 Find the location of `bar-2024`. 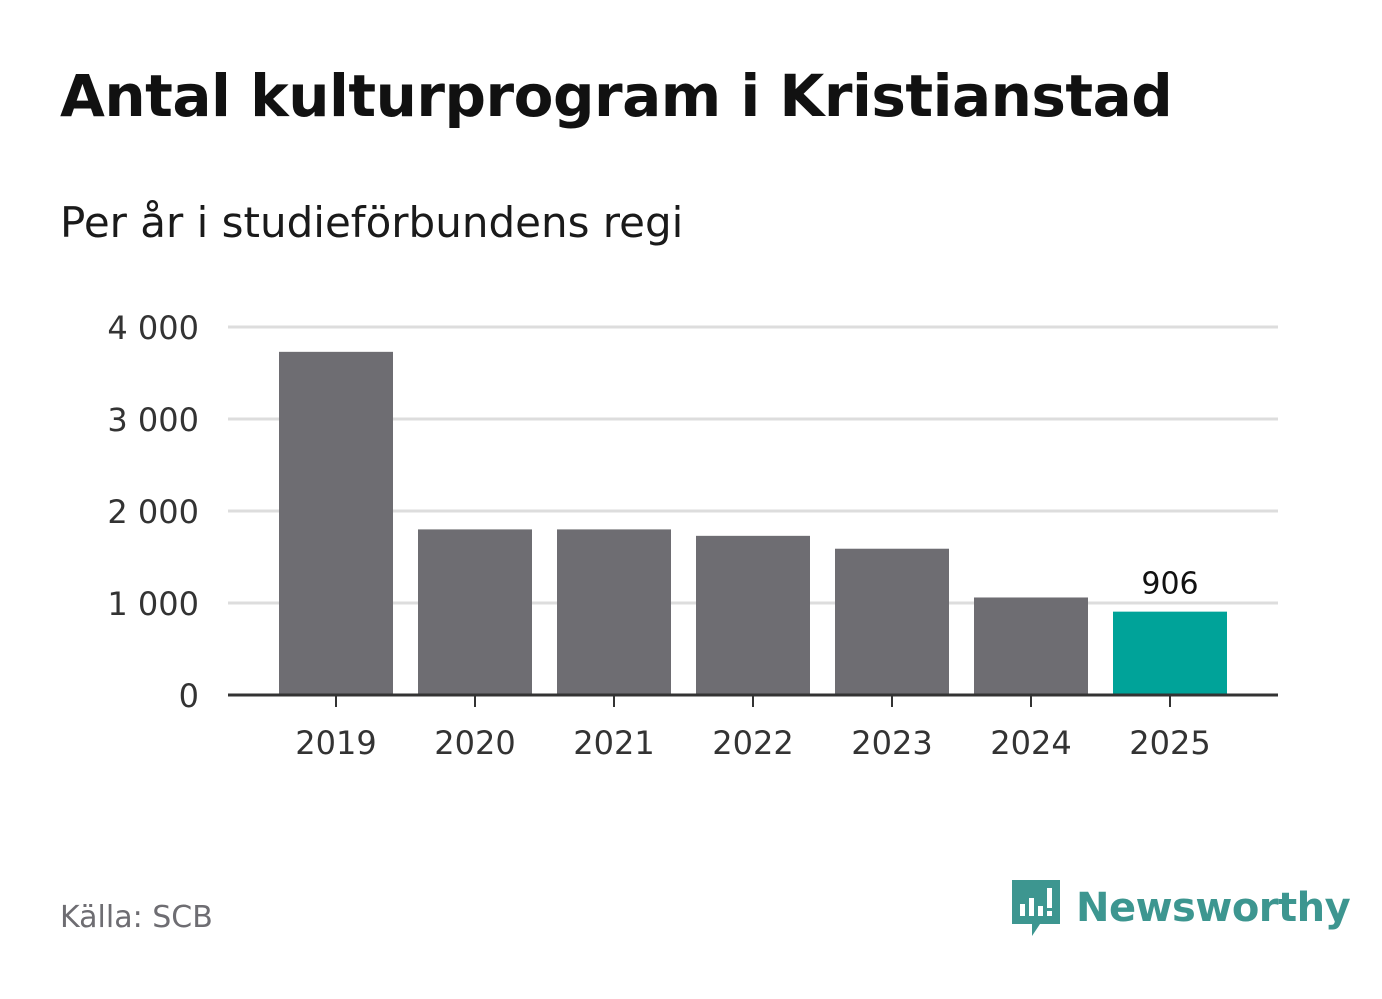

bar-2024 is located at coordinates (1031, 646).